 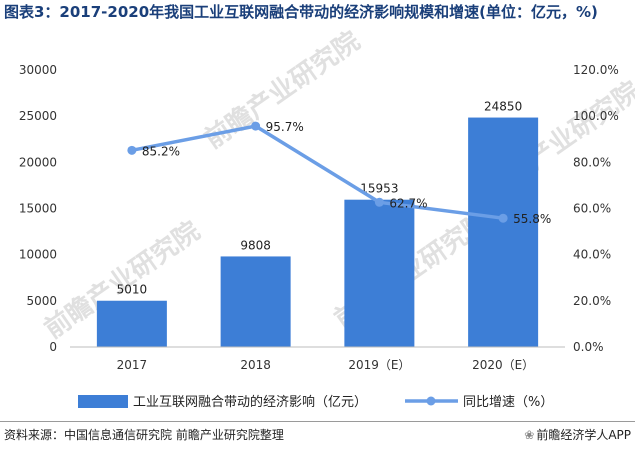 What do you see at coordinates (408, 203) in the screenshot?
I see `growth-value-label: 62.7%` at bounding box center [408, 203].